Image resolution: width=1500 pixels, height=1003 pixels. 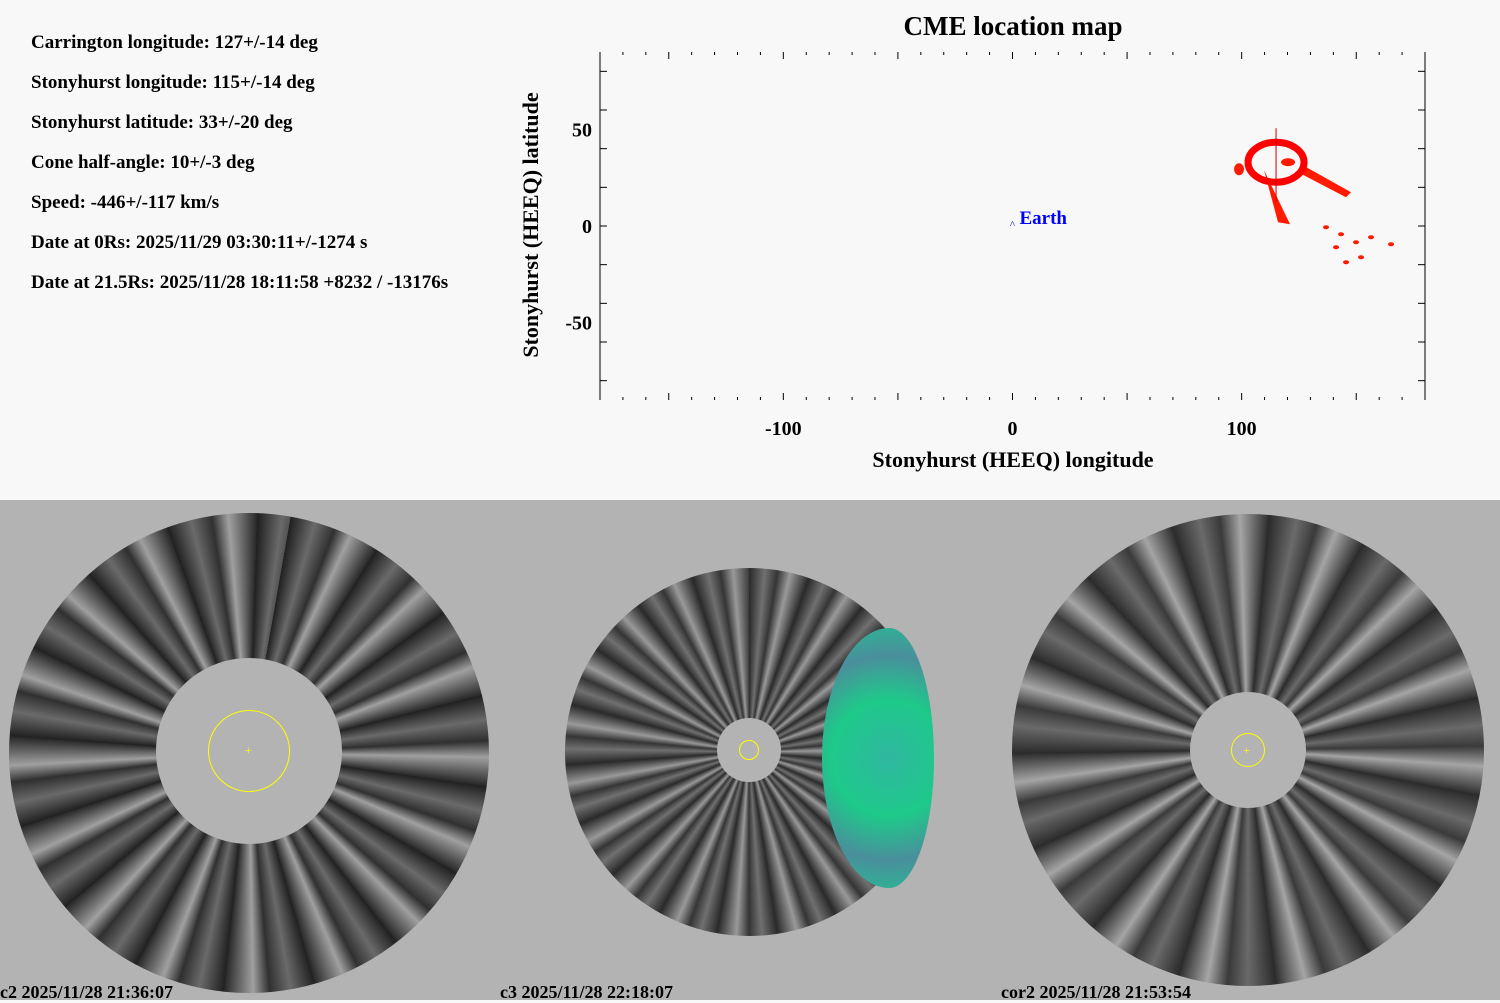 What do you see at coordinates (1325, 181) in the screenshot?
I see `cme-streak` at bounding box center [1325, 181].